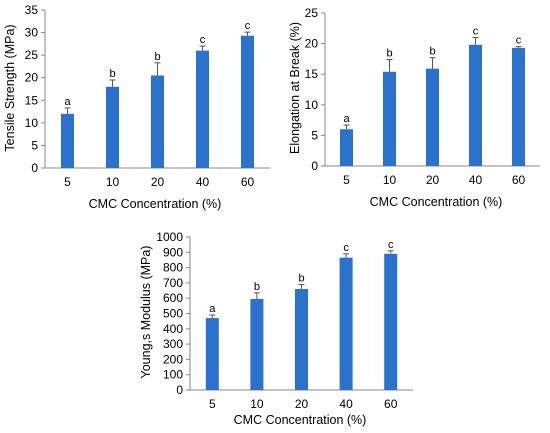  I want to click on y-axis-title: Elongation at Break (%), so click(295, 88).